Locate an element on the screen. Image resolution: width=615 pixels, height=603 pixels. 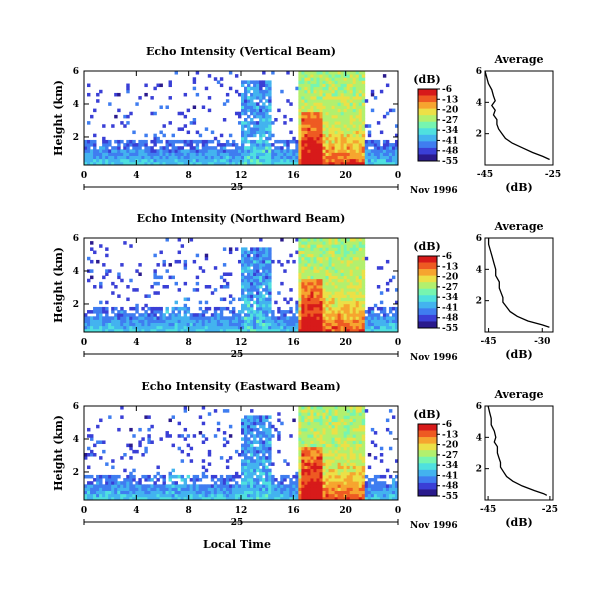
heatmap-cells is located at coordinates (241, 453).